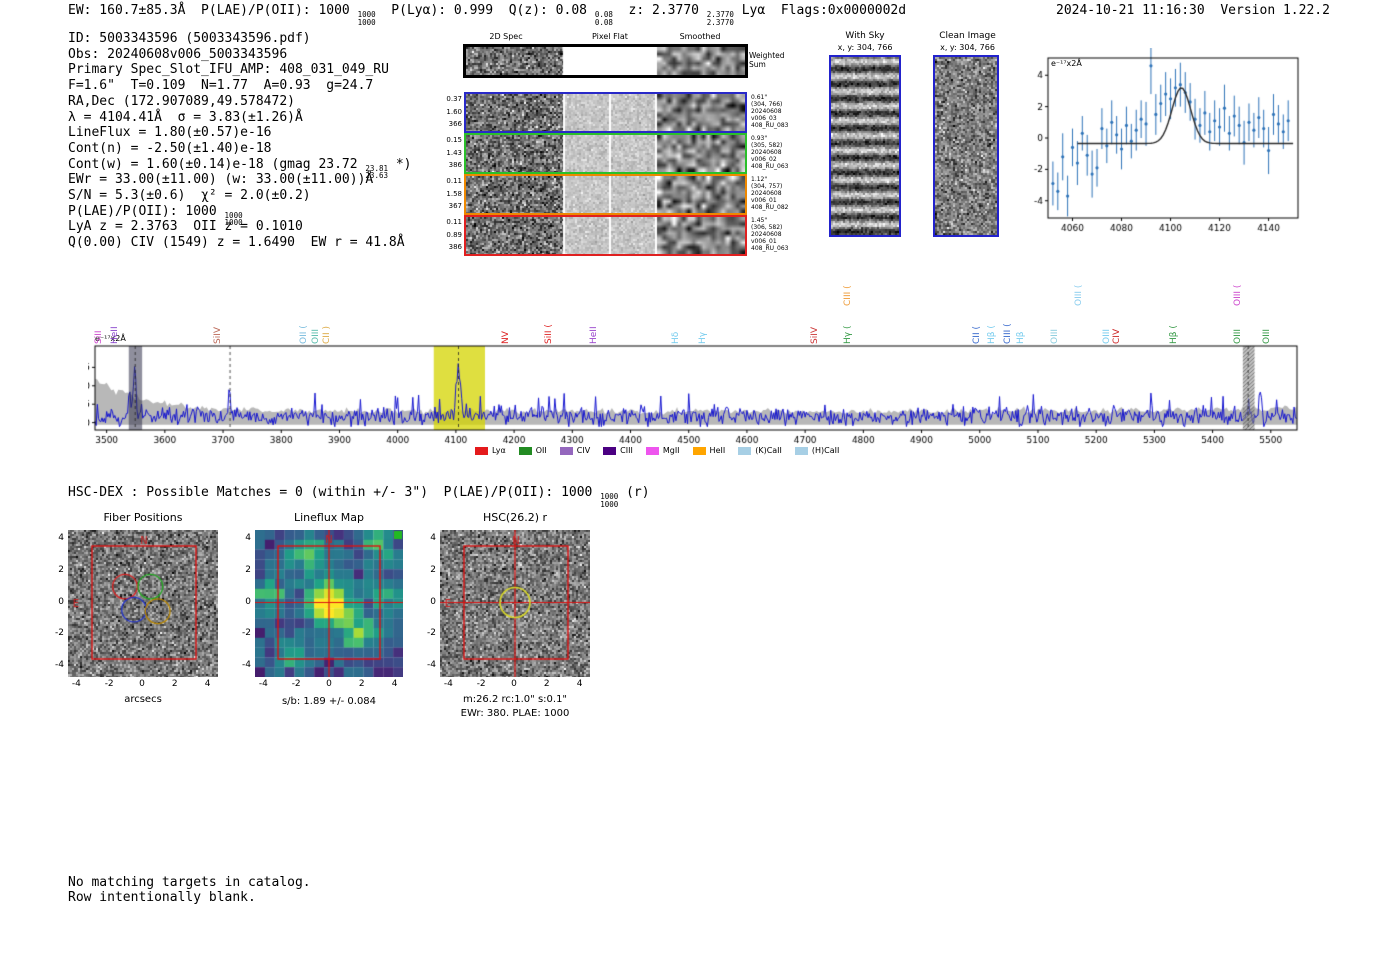  What do you see at coordinates (992, 334) in the screenshot?
I see `emission-line-label: Hβ (` at bounding box center [992, 334].